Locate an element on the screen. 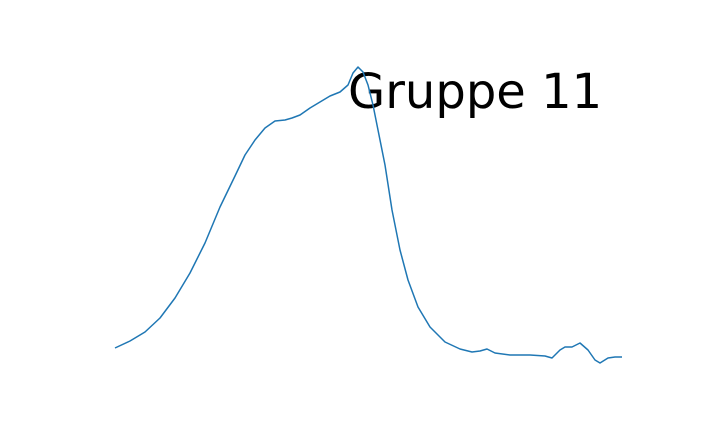  annotation: Gruppe 11 is located at coordinates (475, 92).